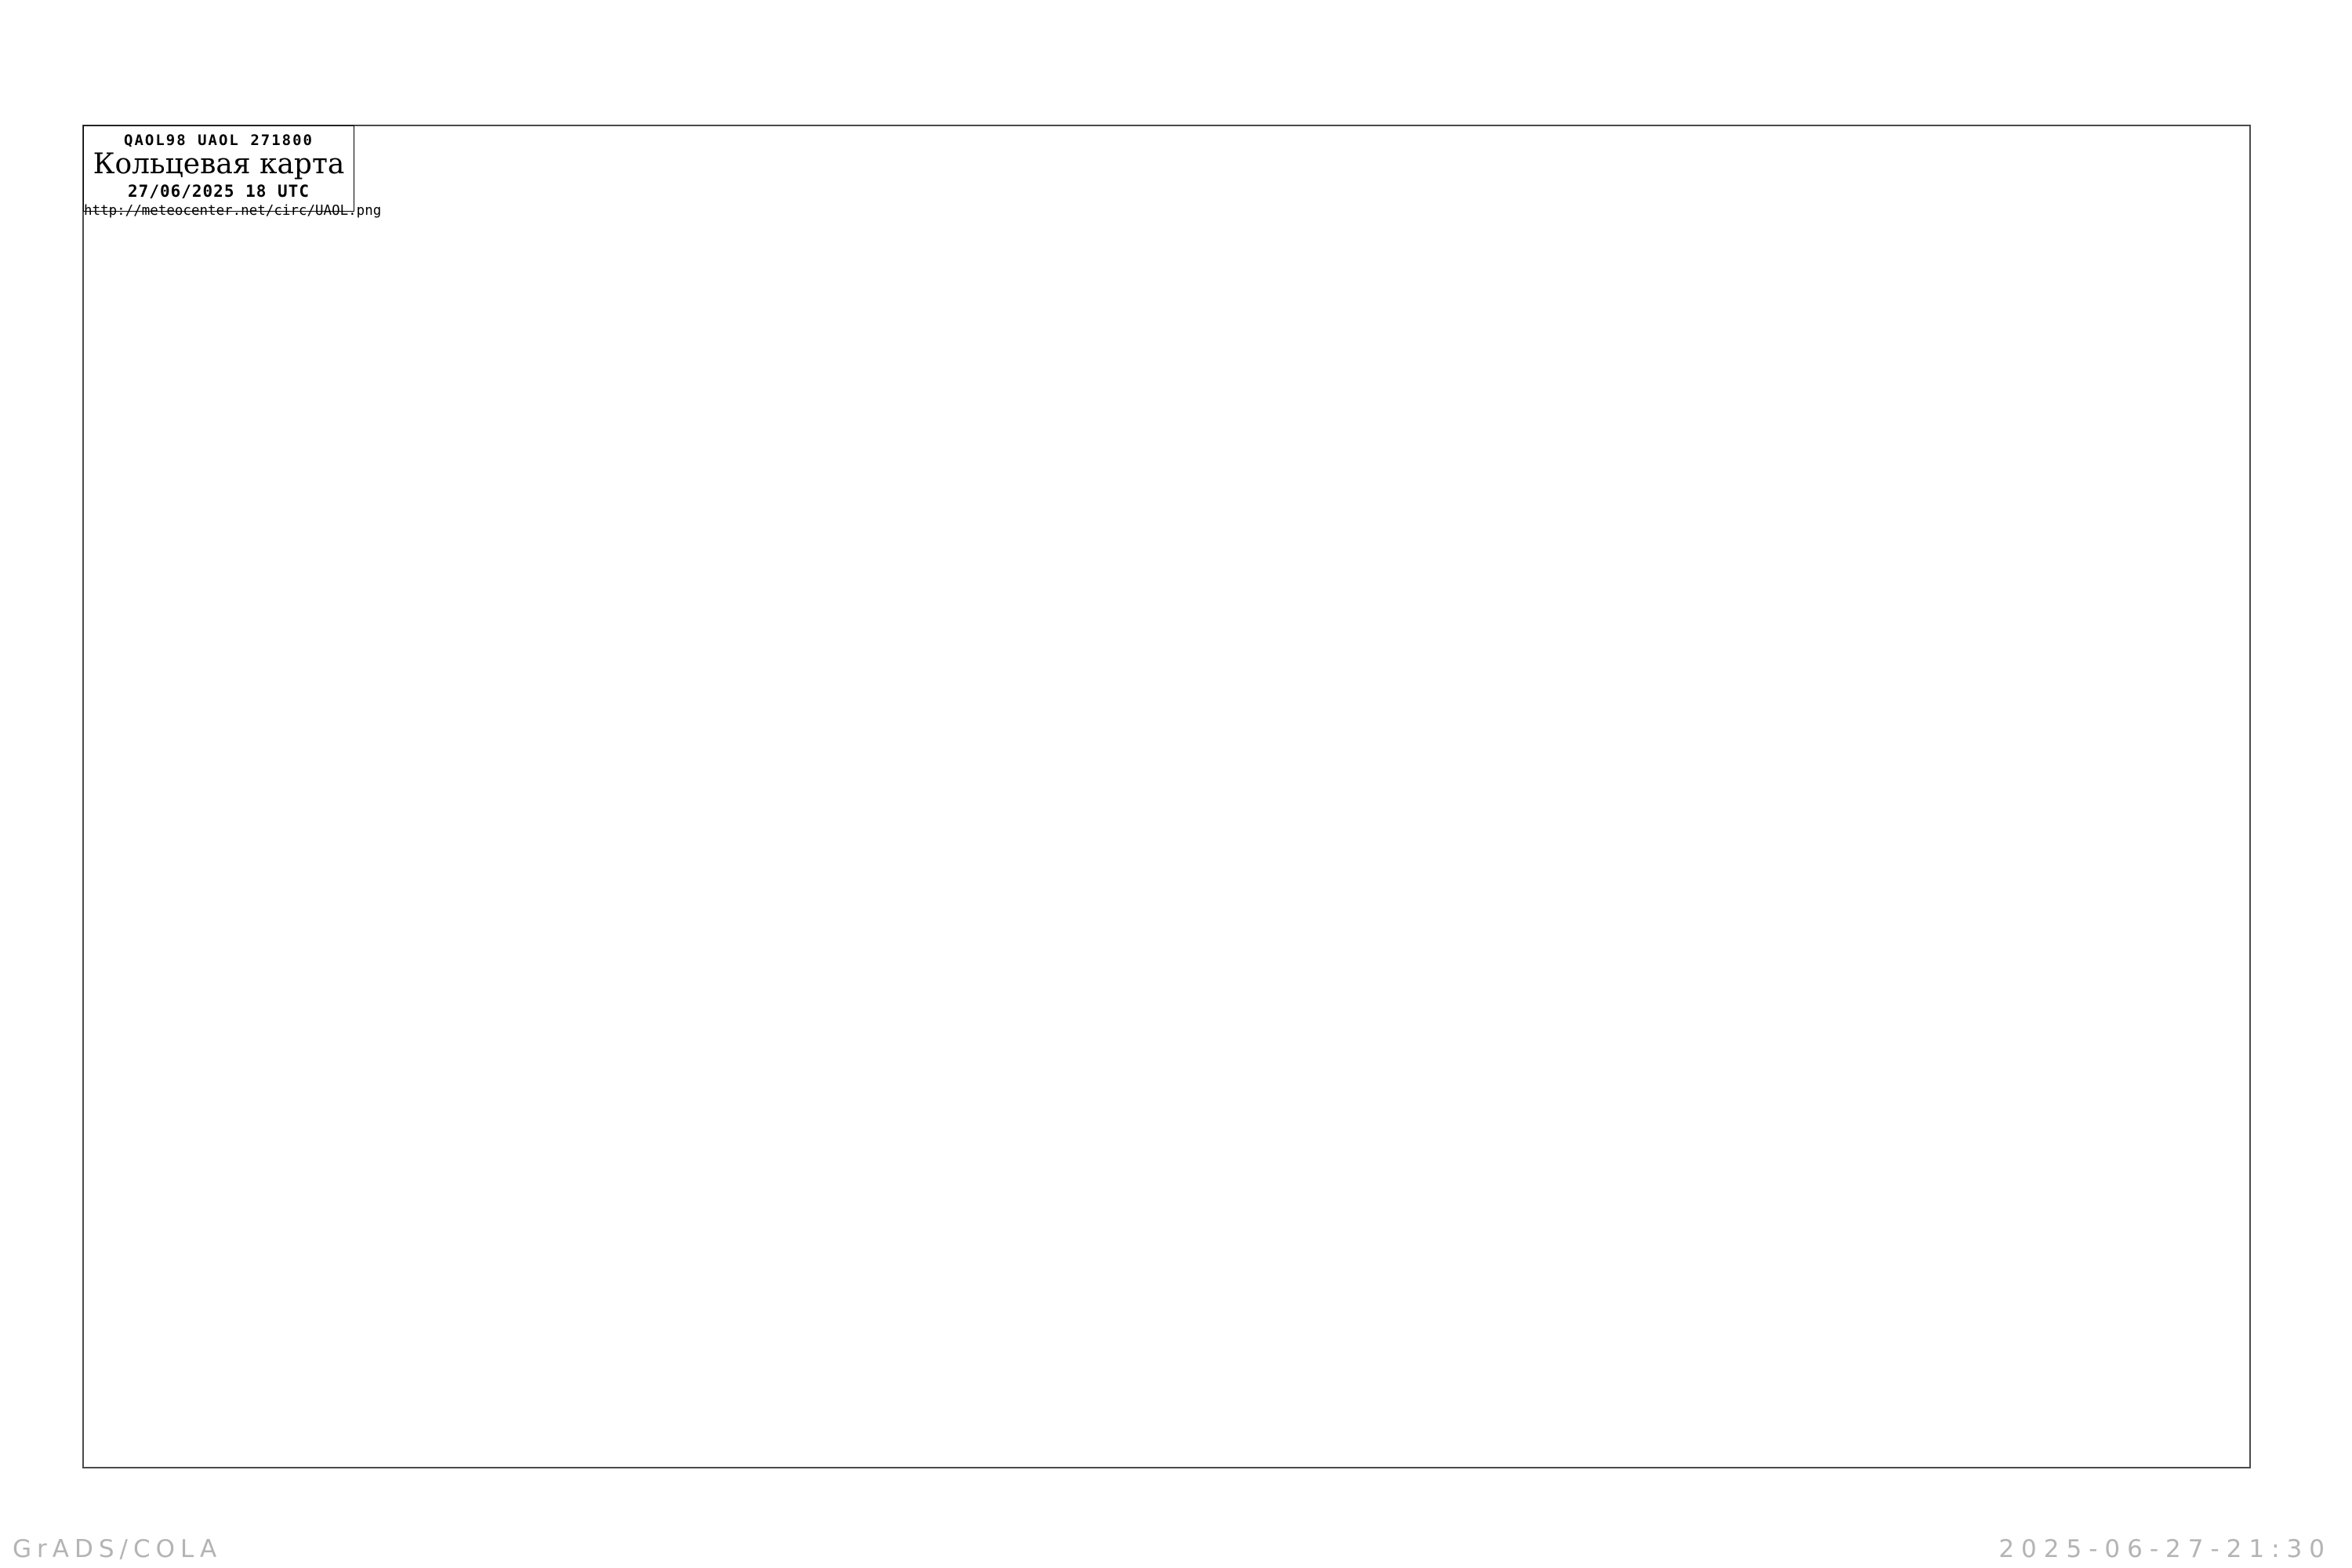 The height and width of the screenshot is (1568, 2352). I want to click on station-value: Жетыконыр, so click(1636, 684).